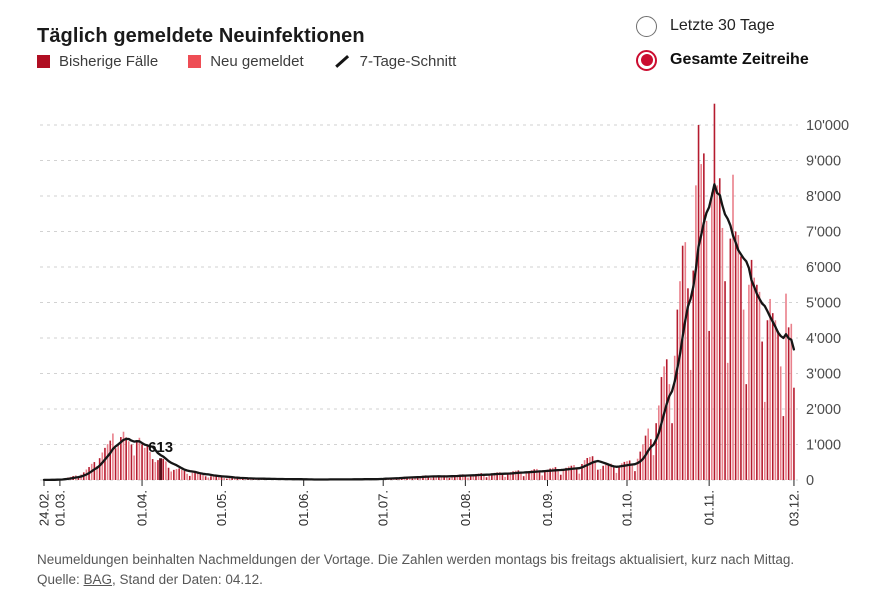  What do you see at coordinates (98, 579) in the screenshot?
I see `source-link: BAG` at bounding box center [98, 579].